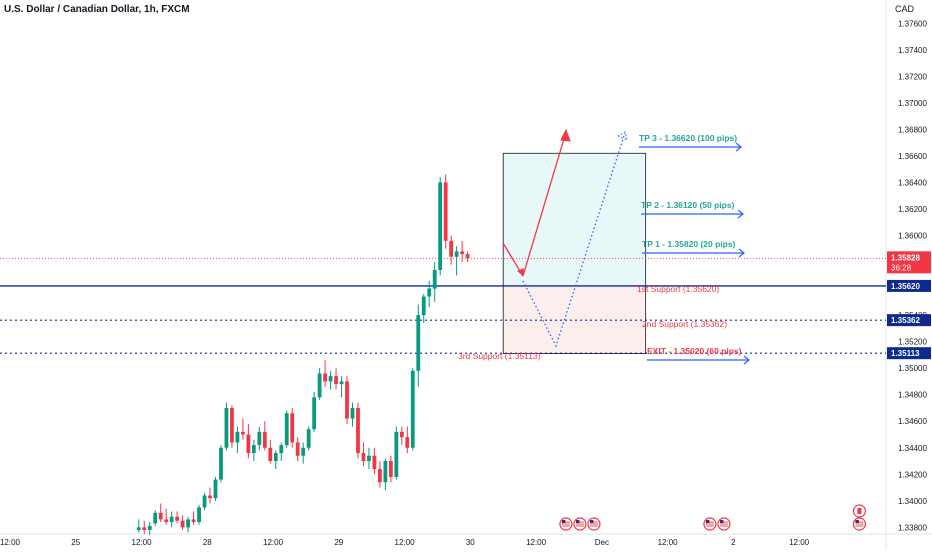 The image size is (932, 555). What do you see at coordinates (912, 103) in the screenshot?
I see `price-tick-label: 1.37000` at bounding box center [912, 103].